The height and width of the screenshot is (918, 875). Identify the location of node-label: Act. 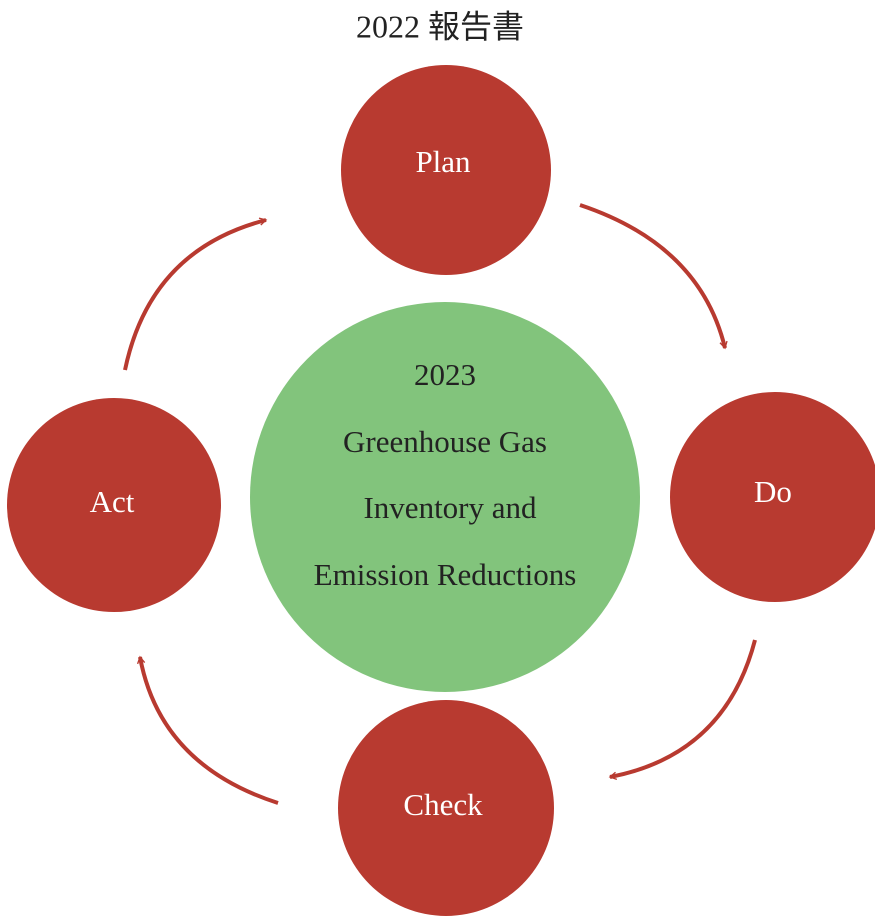
(112, 501).